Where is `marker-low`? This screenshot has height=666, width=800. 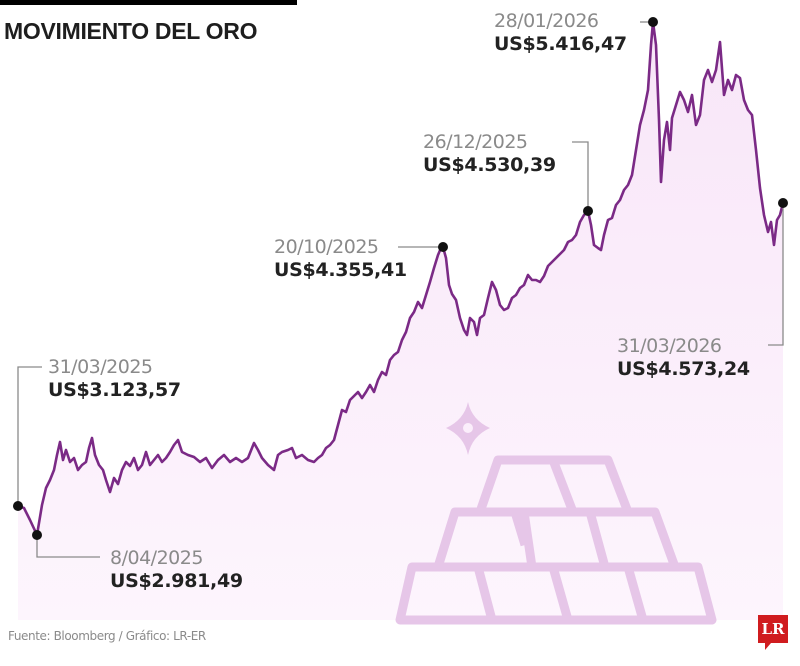 marker-low is located at coordinates (37, 535).